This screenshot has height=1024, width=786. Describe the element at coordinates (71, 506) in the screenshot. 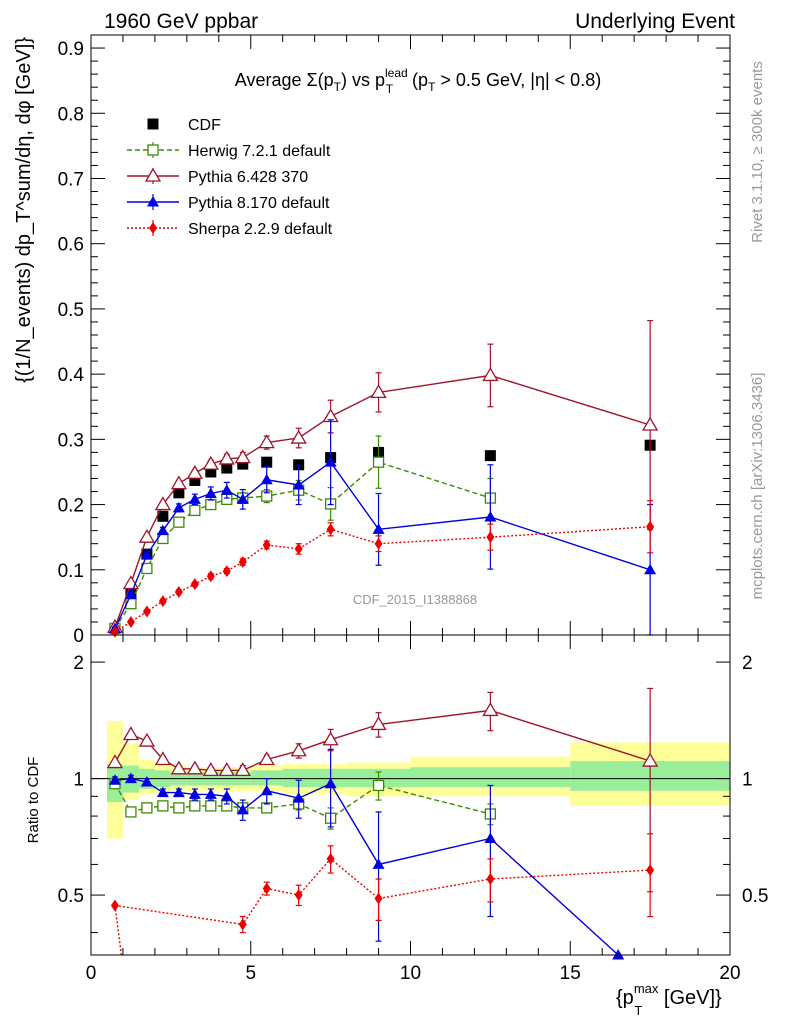

I see `main-y-tick-label: 0.2` at that location.